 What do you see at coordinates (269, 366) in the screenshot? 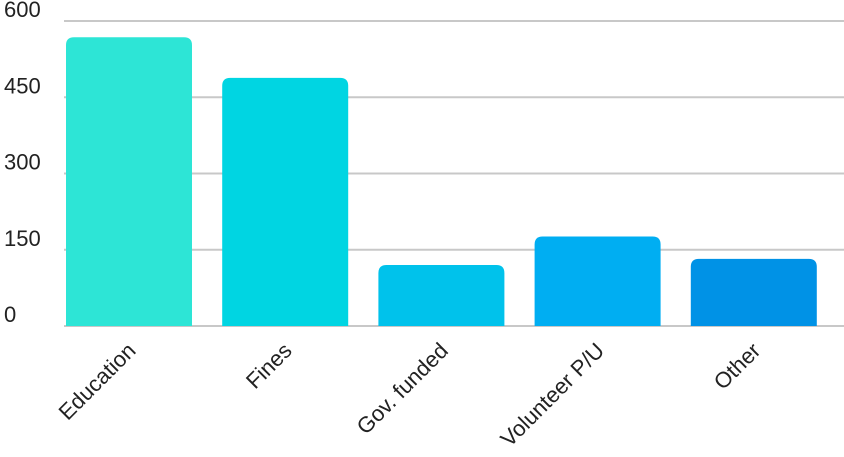
I see `x-tick-label: Fines` at bounding box center [269, 366].